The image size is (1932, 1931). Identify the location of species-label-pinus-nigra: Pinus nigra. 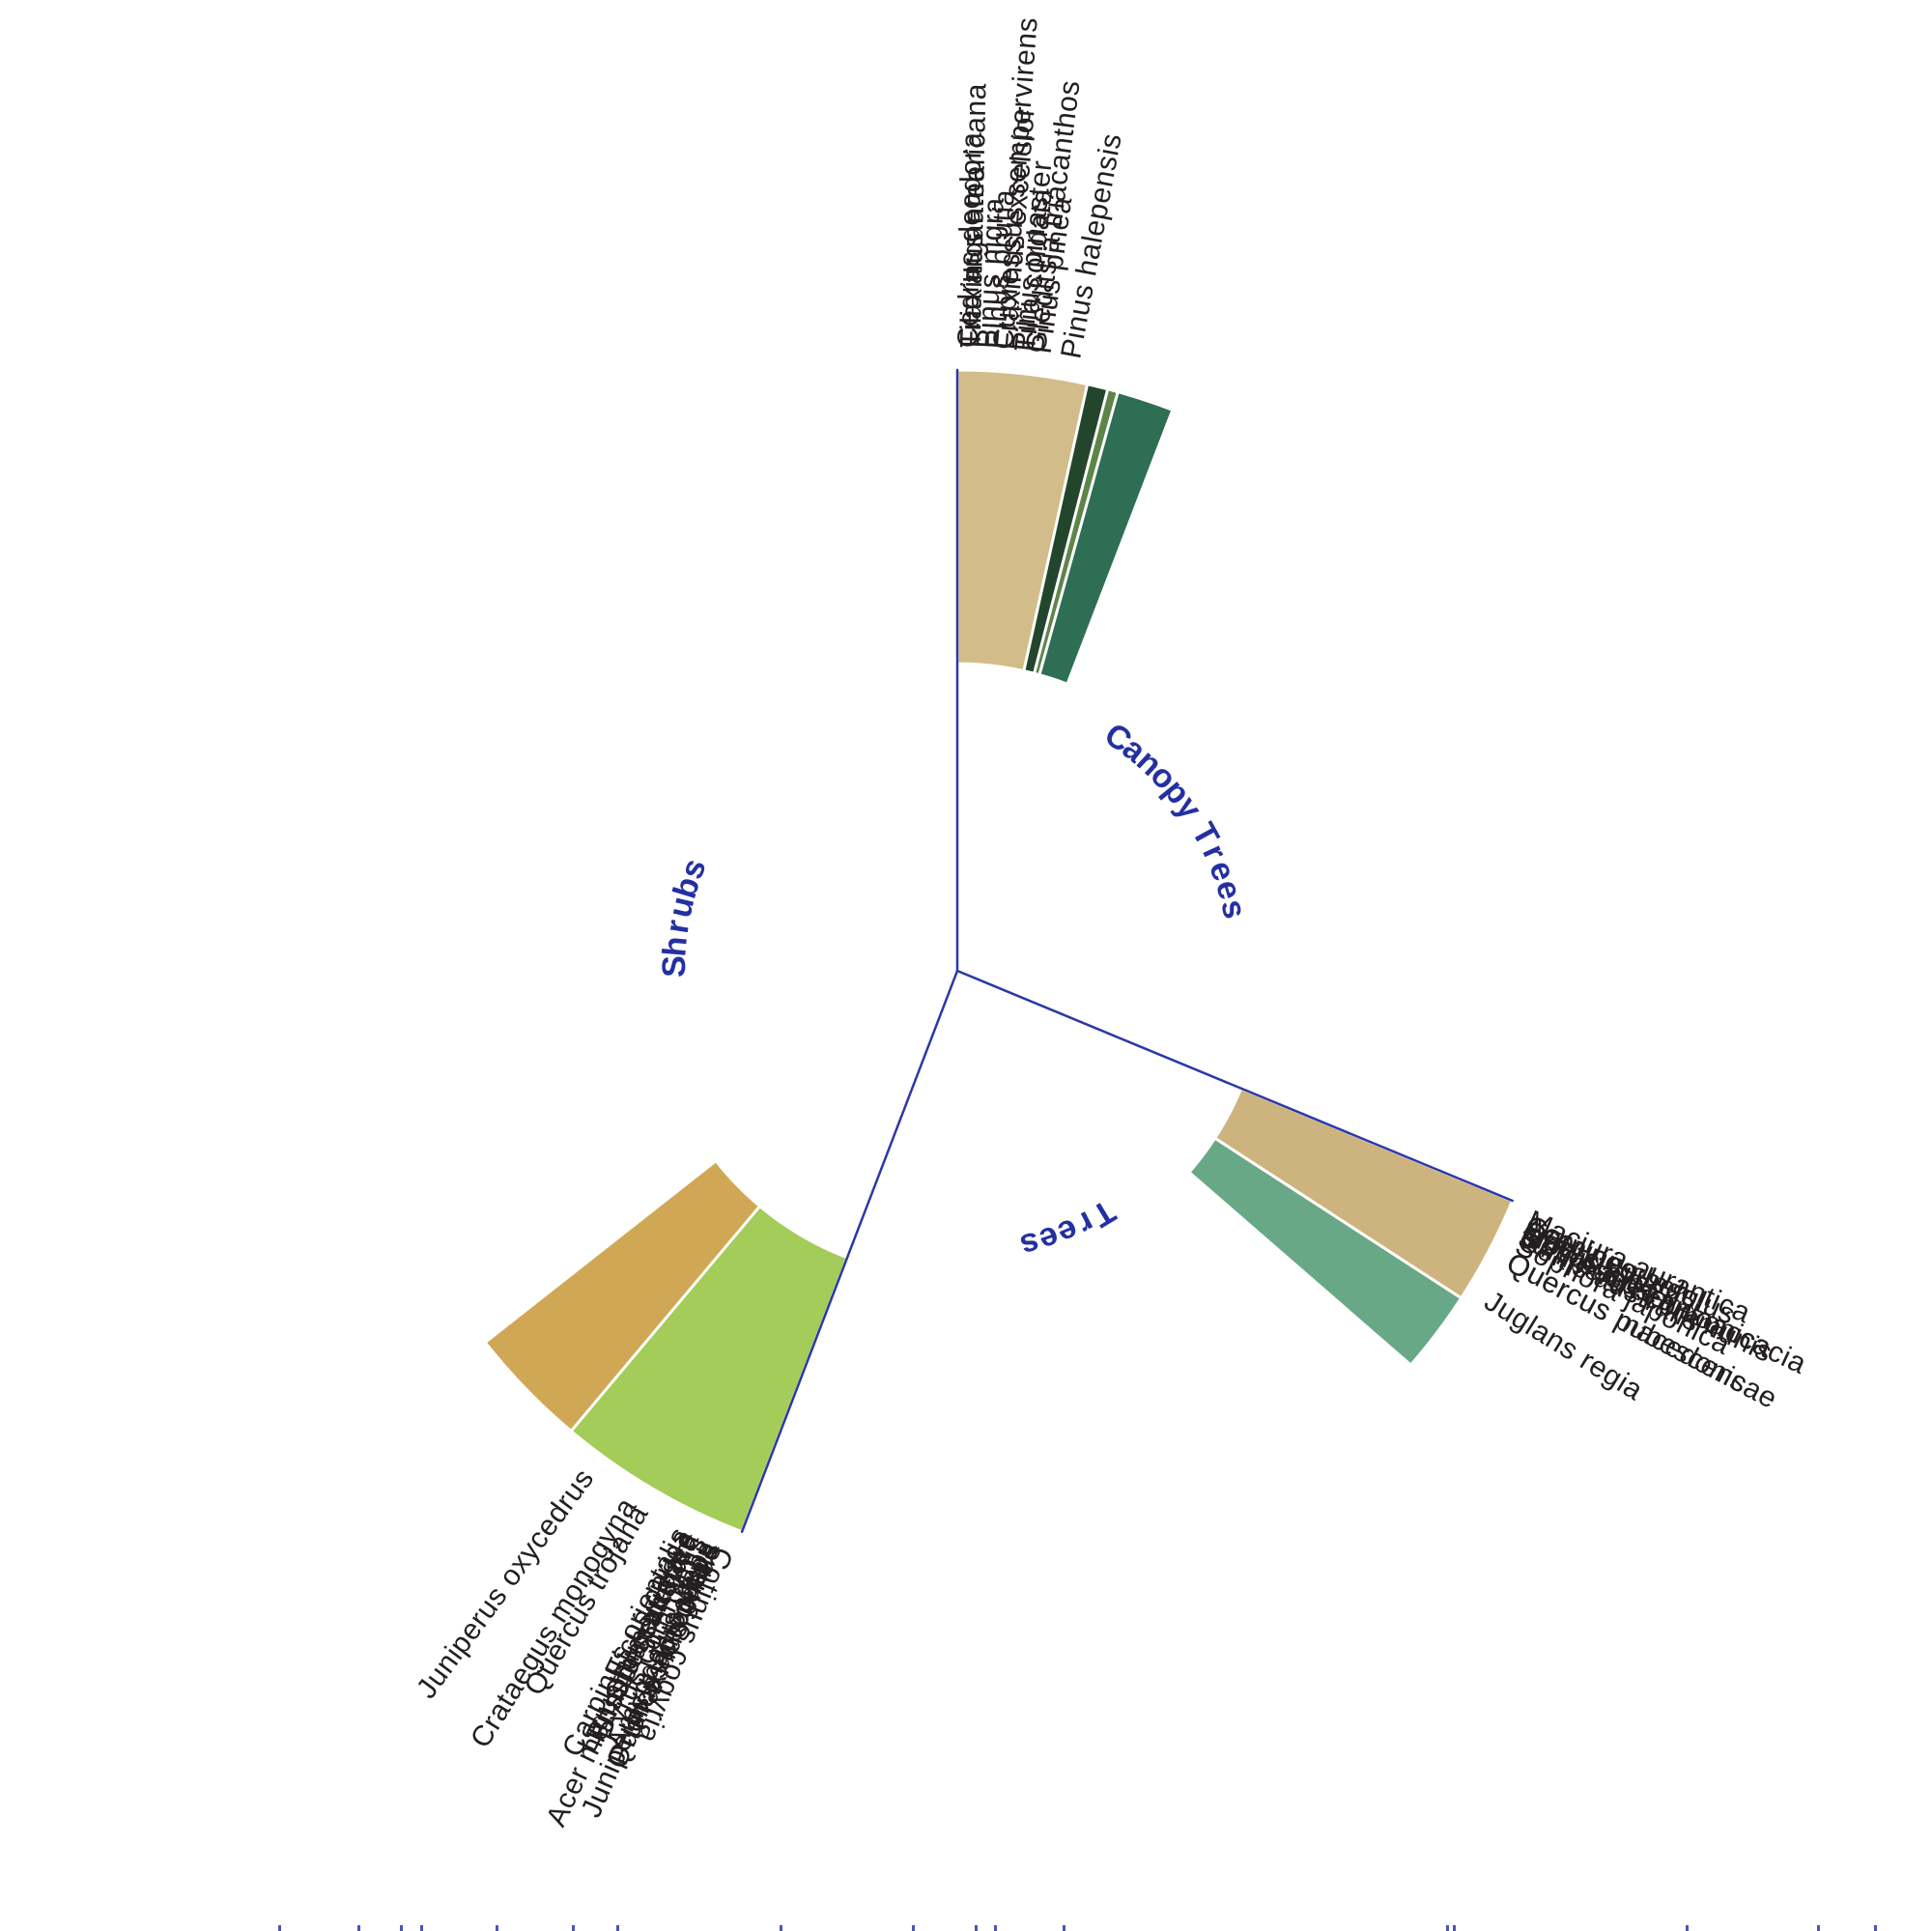
(990, 272).